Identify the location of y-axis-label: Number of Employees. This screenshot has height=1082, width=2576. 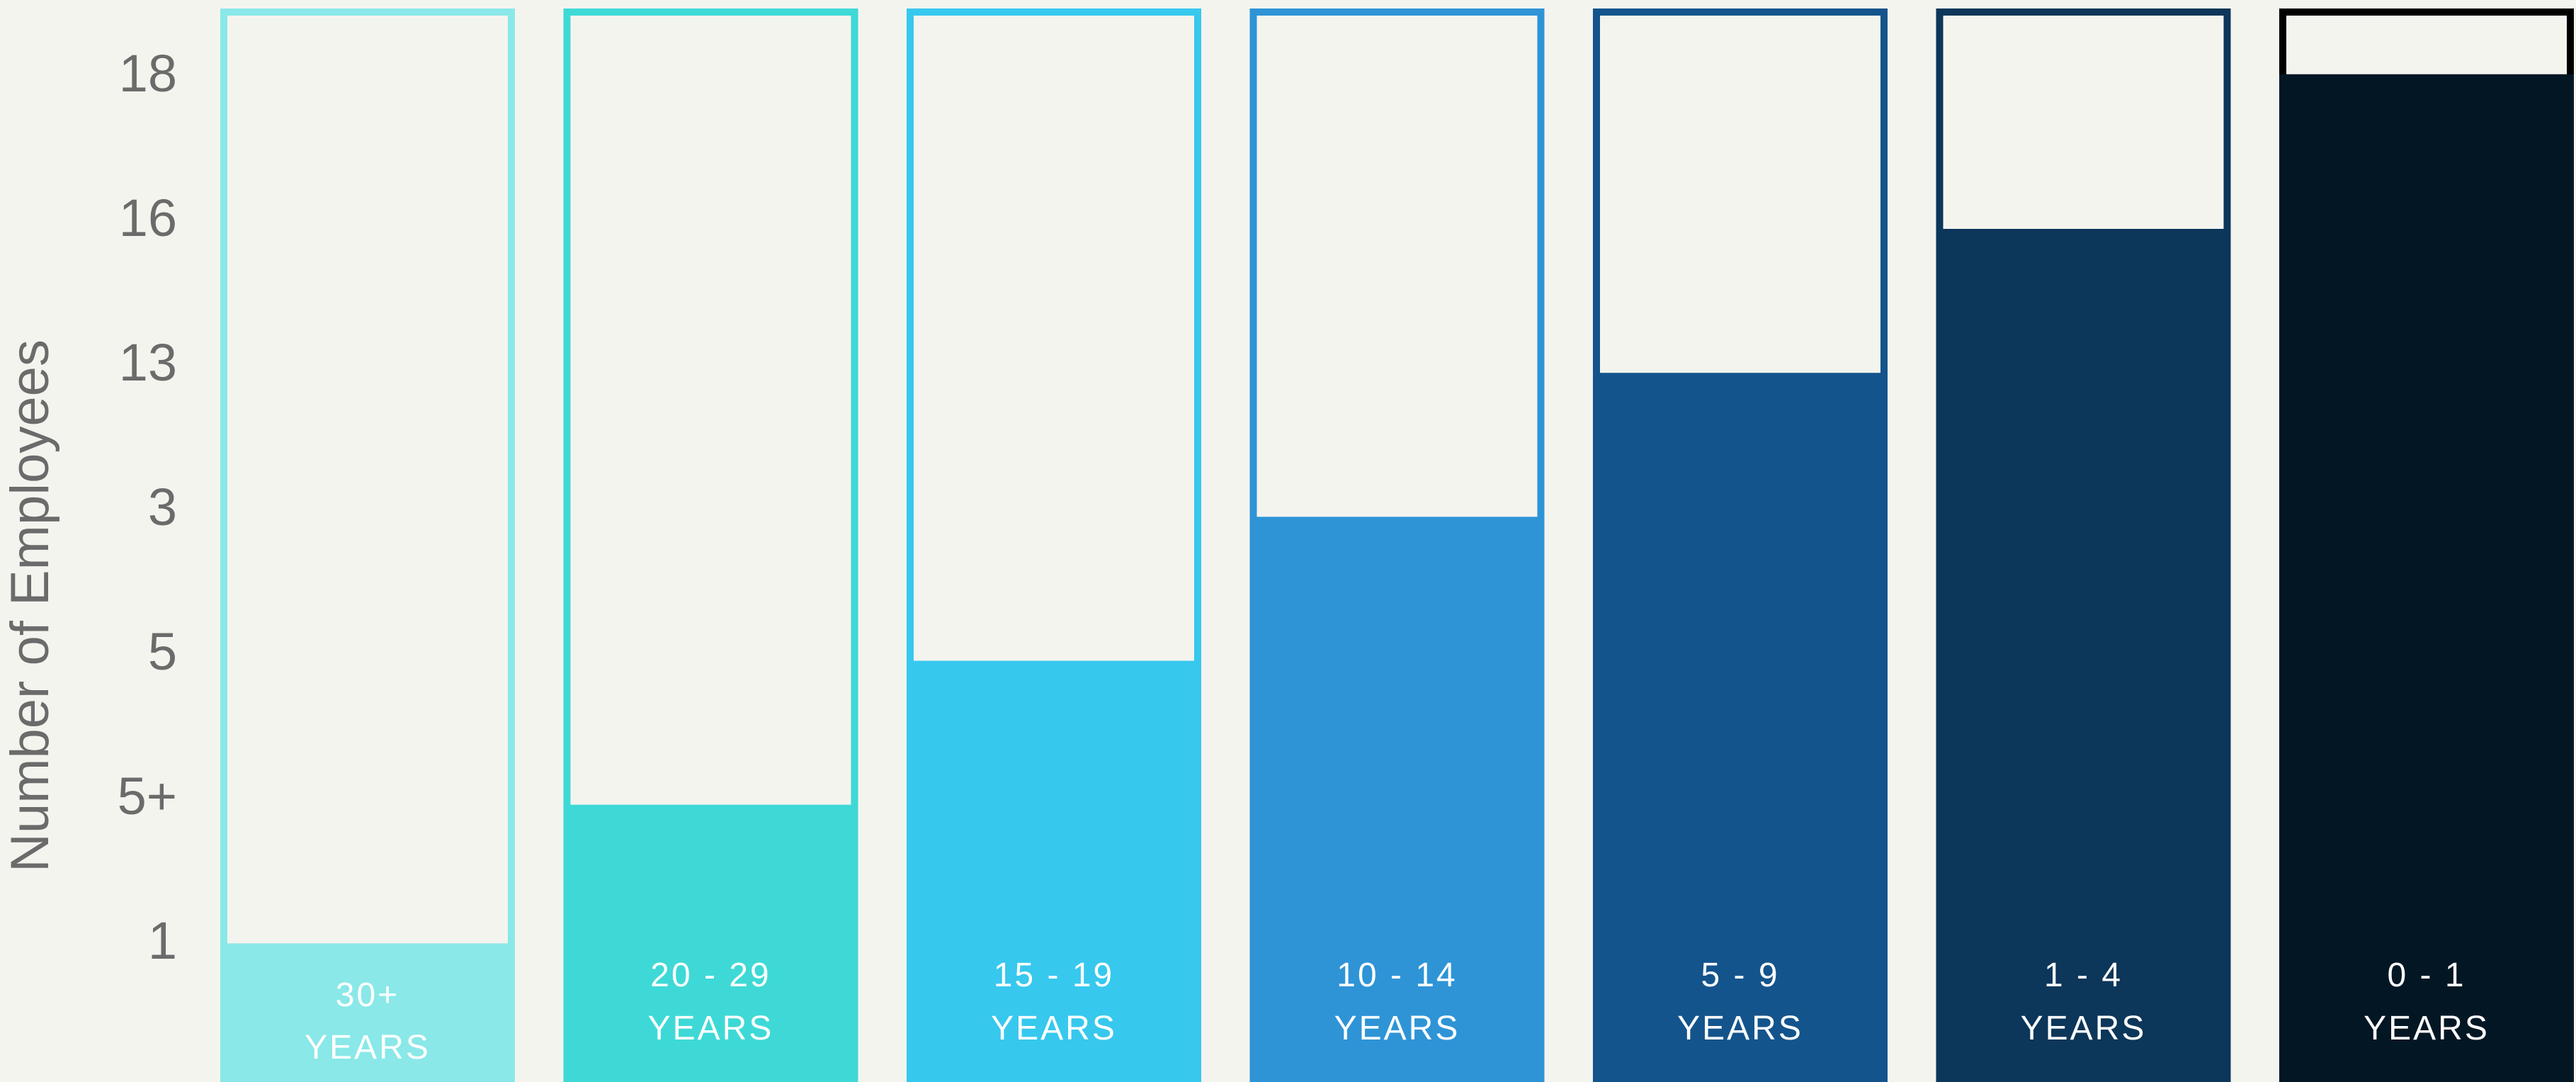
(30, 605).